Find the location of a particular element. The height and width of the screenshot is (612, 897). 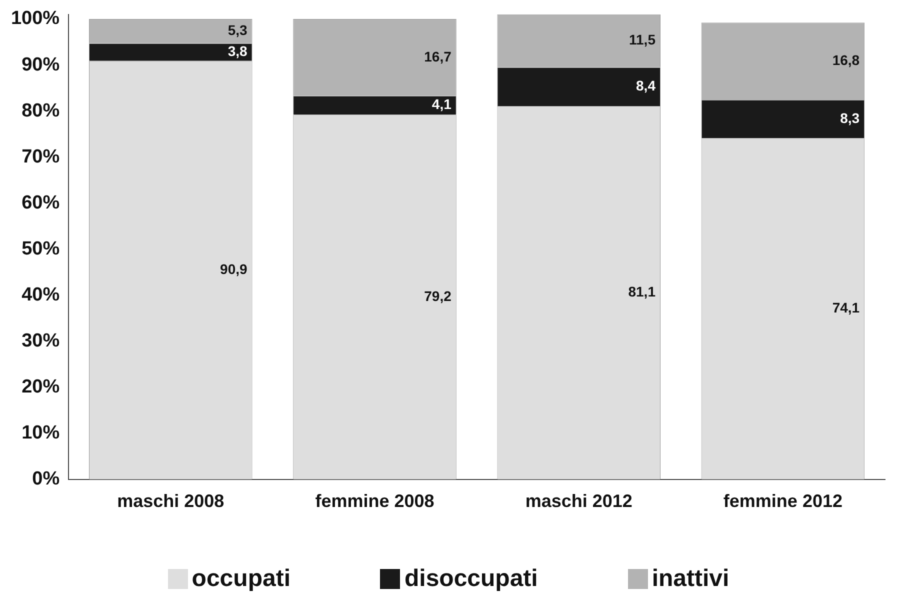

data-label: 81,1 is located at coordinates (642, 292).